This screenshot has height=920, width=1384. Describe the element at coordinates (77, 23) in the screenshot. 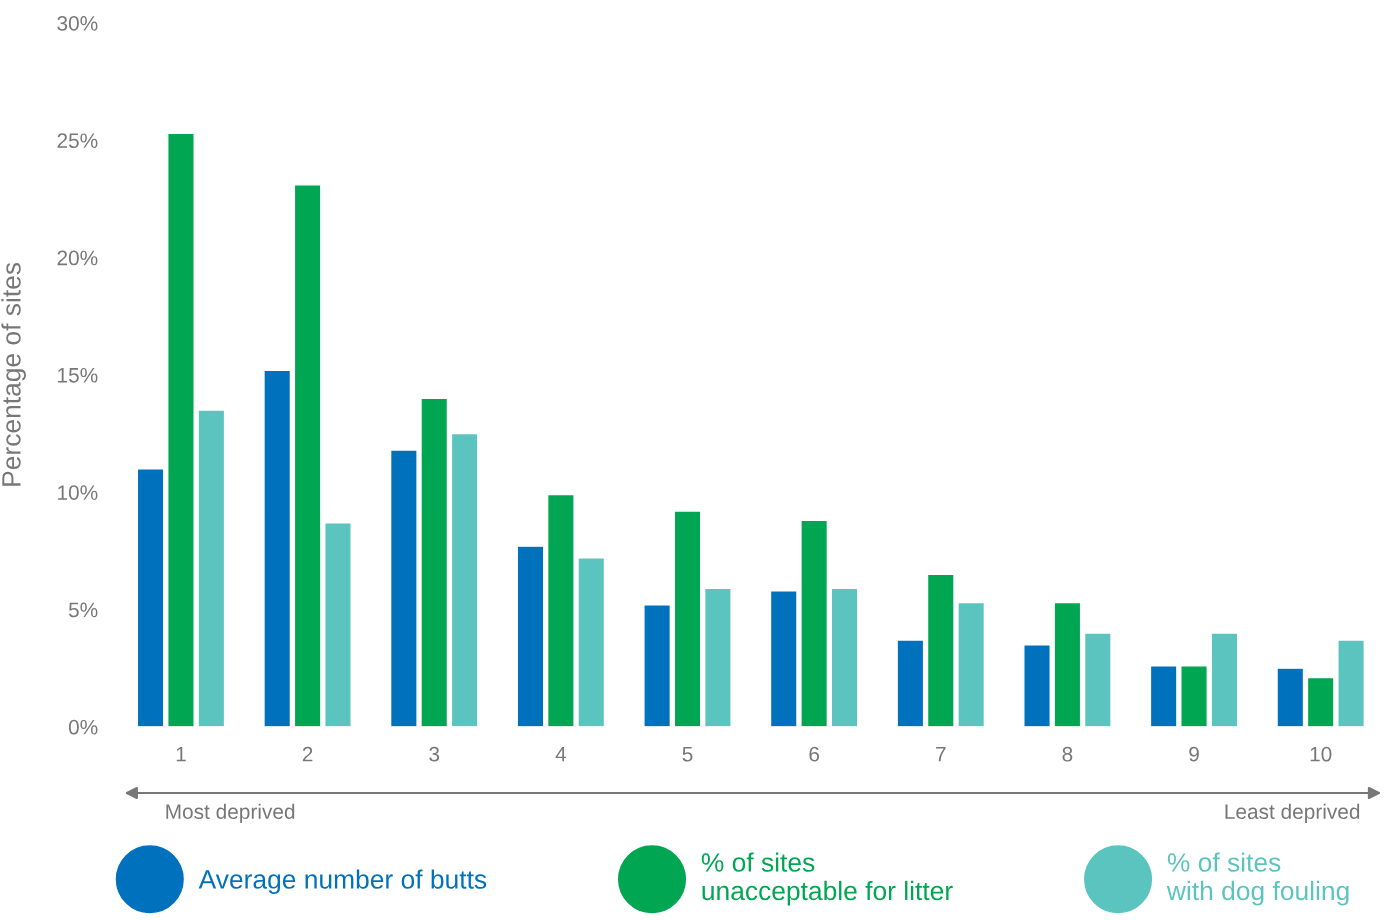

I see `y-tick-label: 30%` at that location.